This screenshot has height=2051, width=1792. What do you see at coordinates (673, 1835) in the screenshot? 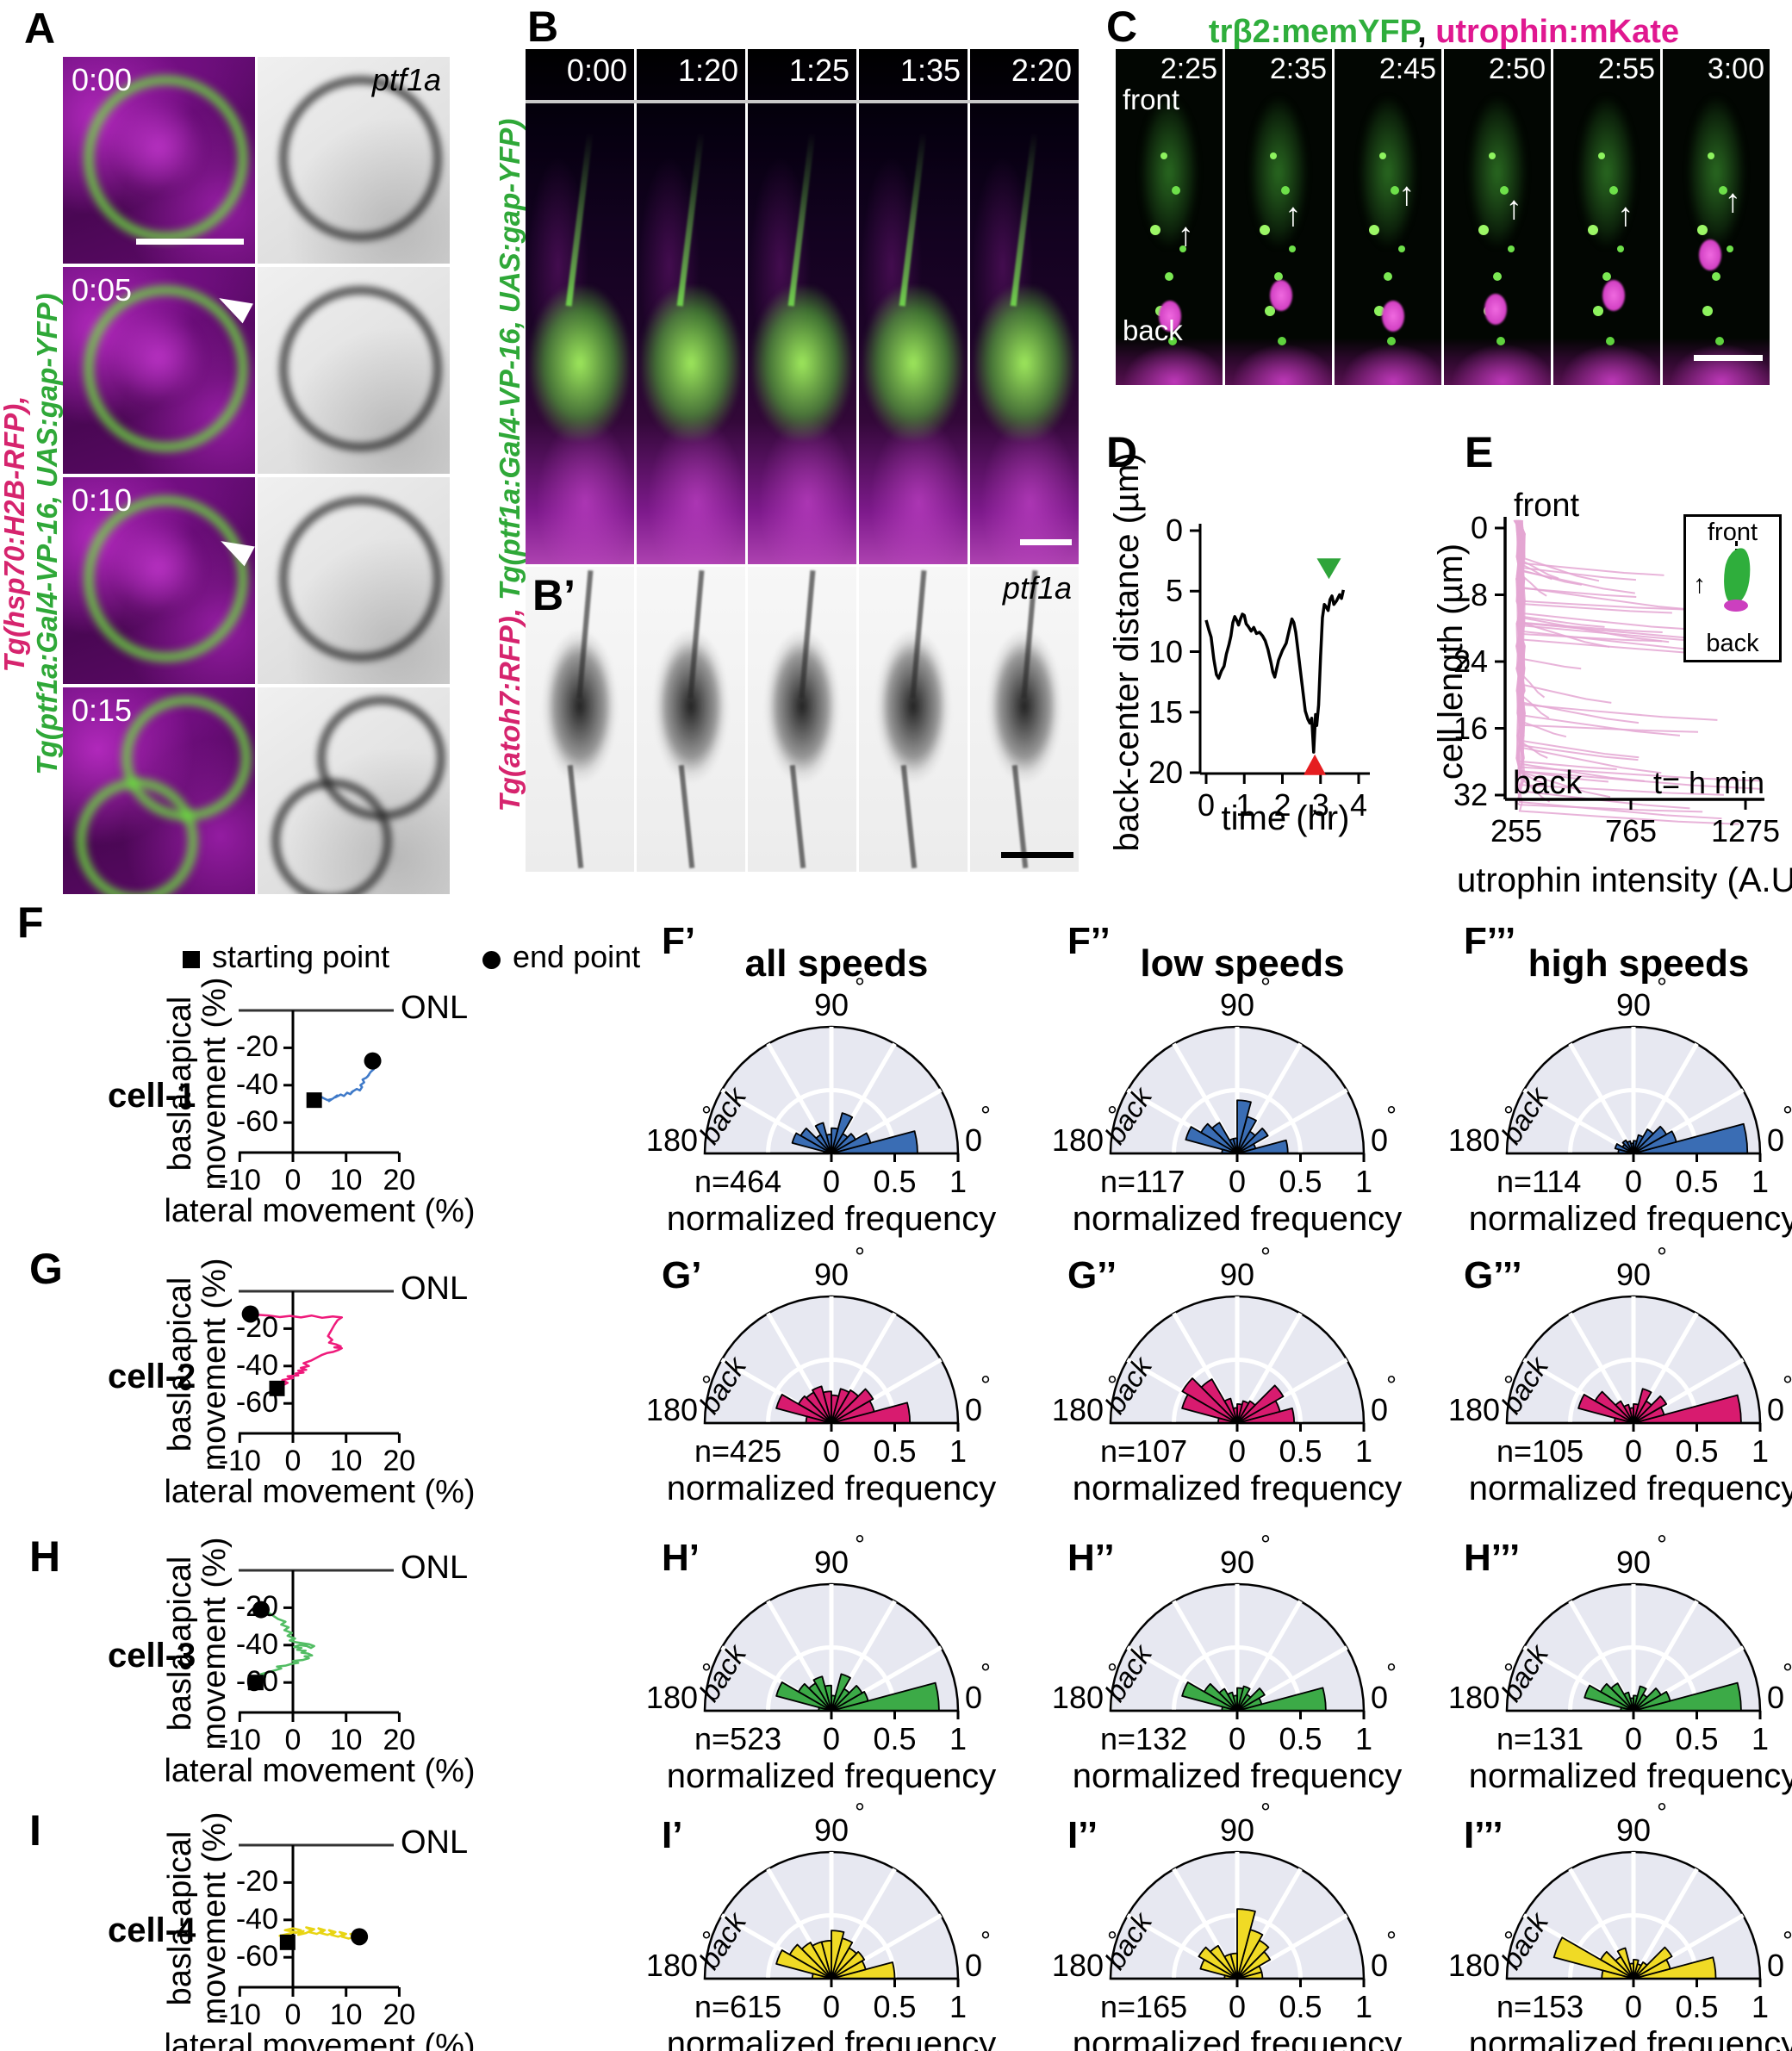
I see `rose-panel-label: I’` at bounding box center [673, 1835].